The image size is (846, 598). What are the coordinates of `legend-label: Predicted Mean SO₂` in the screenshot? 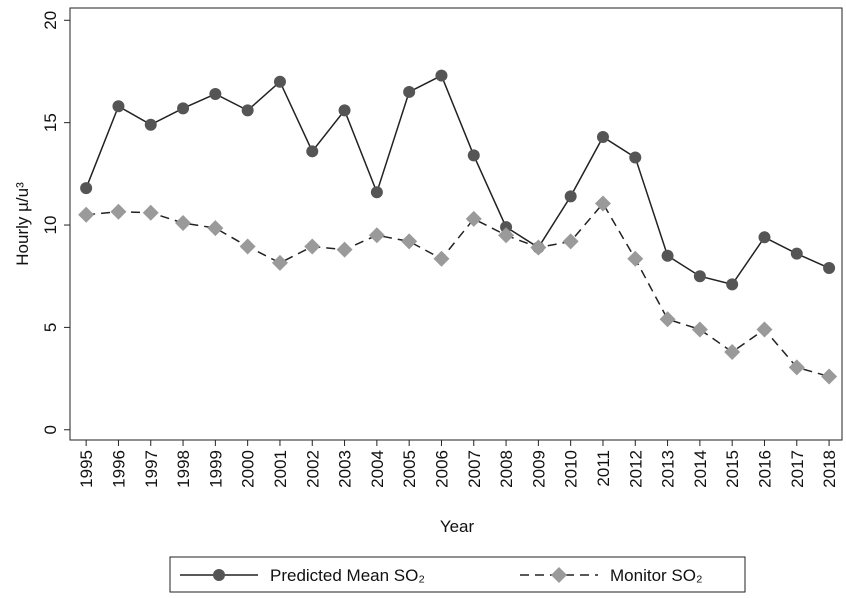 It's located at (347, 575).